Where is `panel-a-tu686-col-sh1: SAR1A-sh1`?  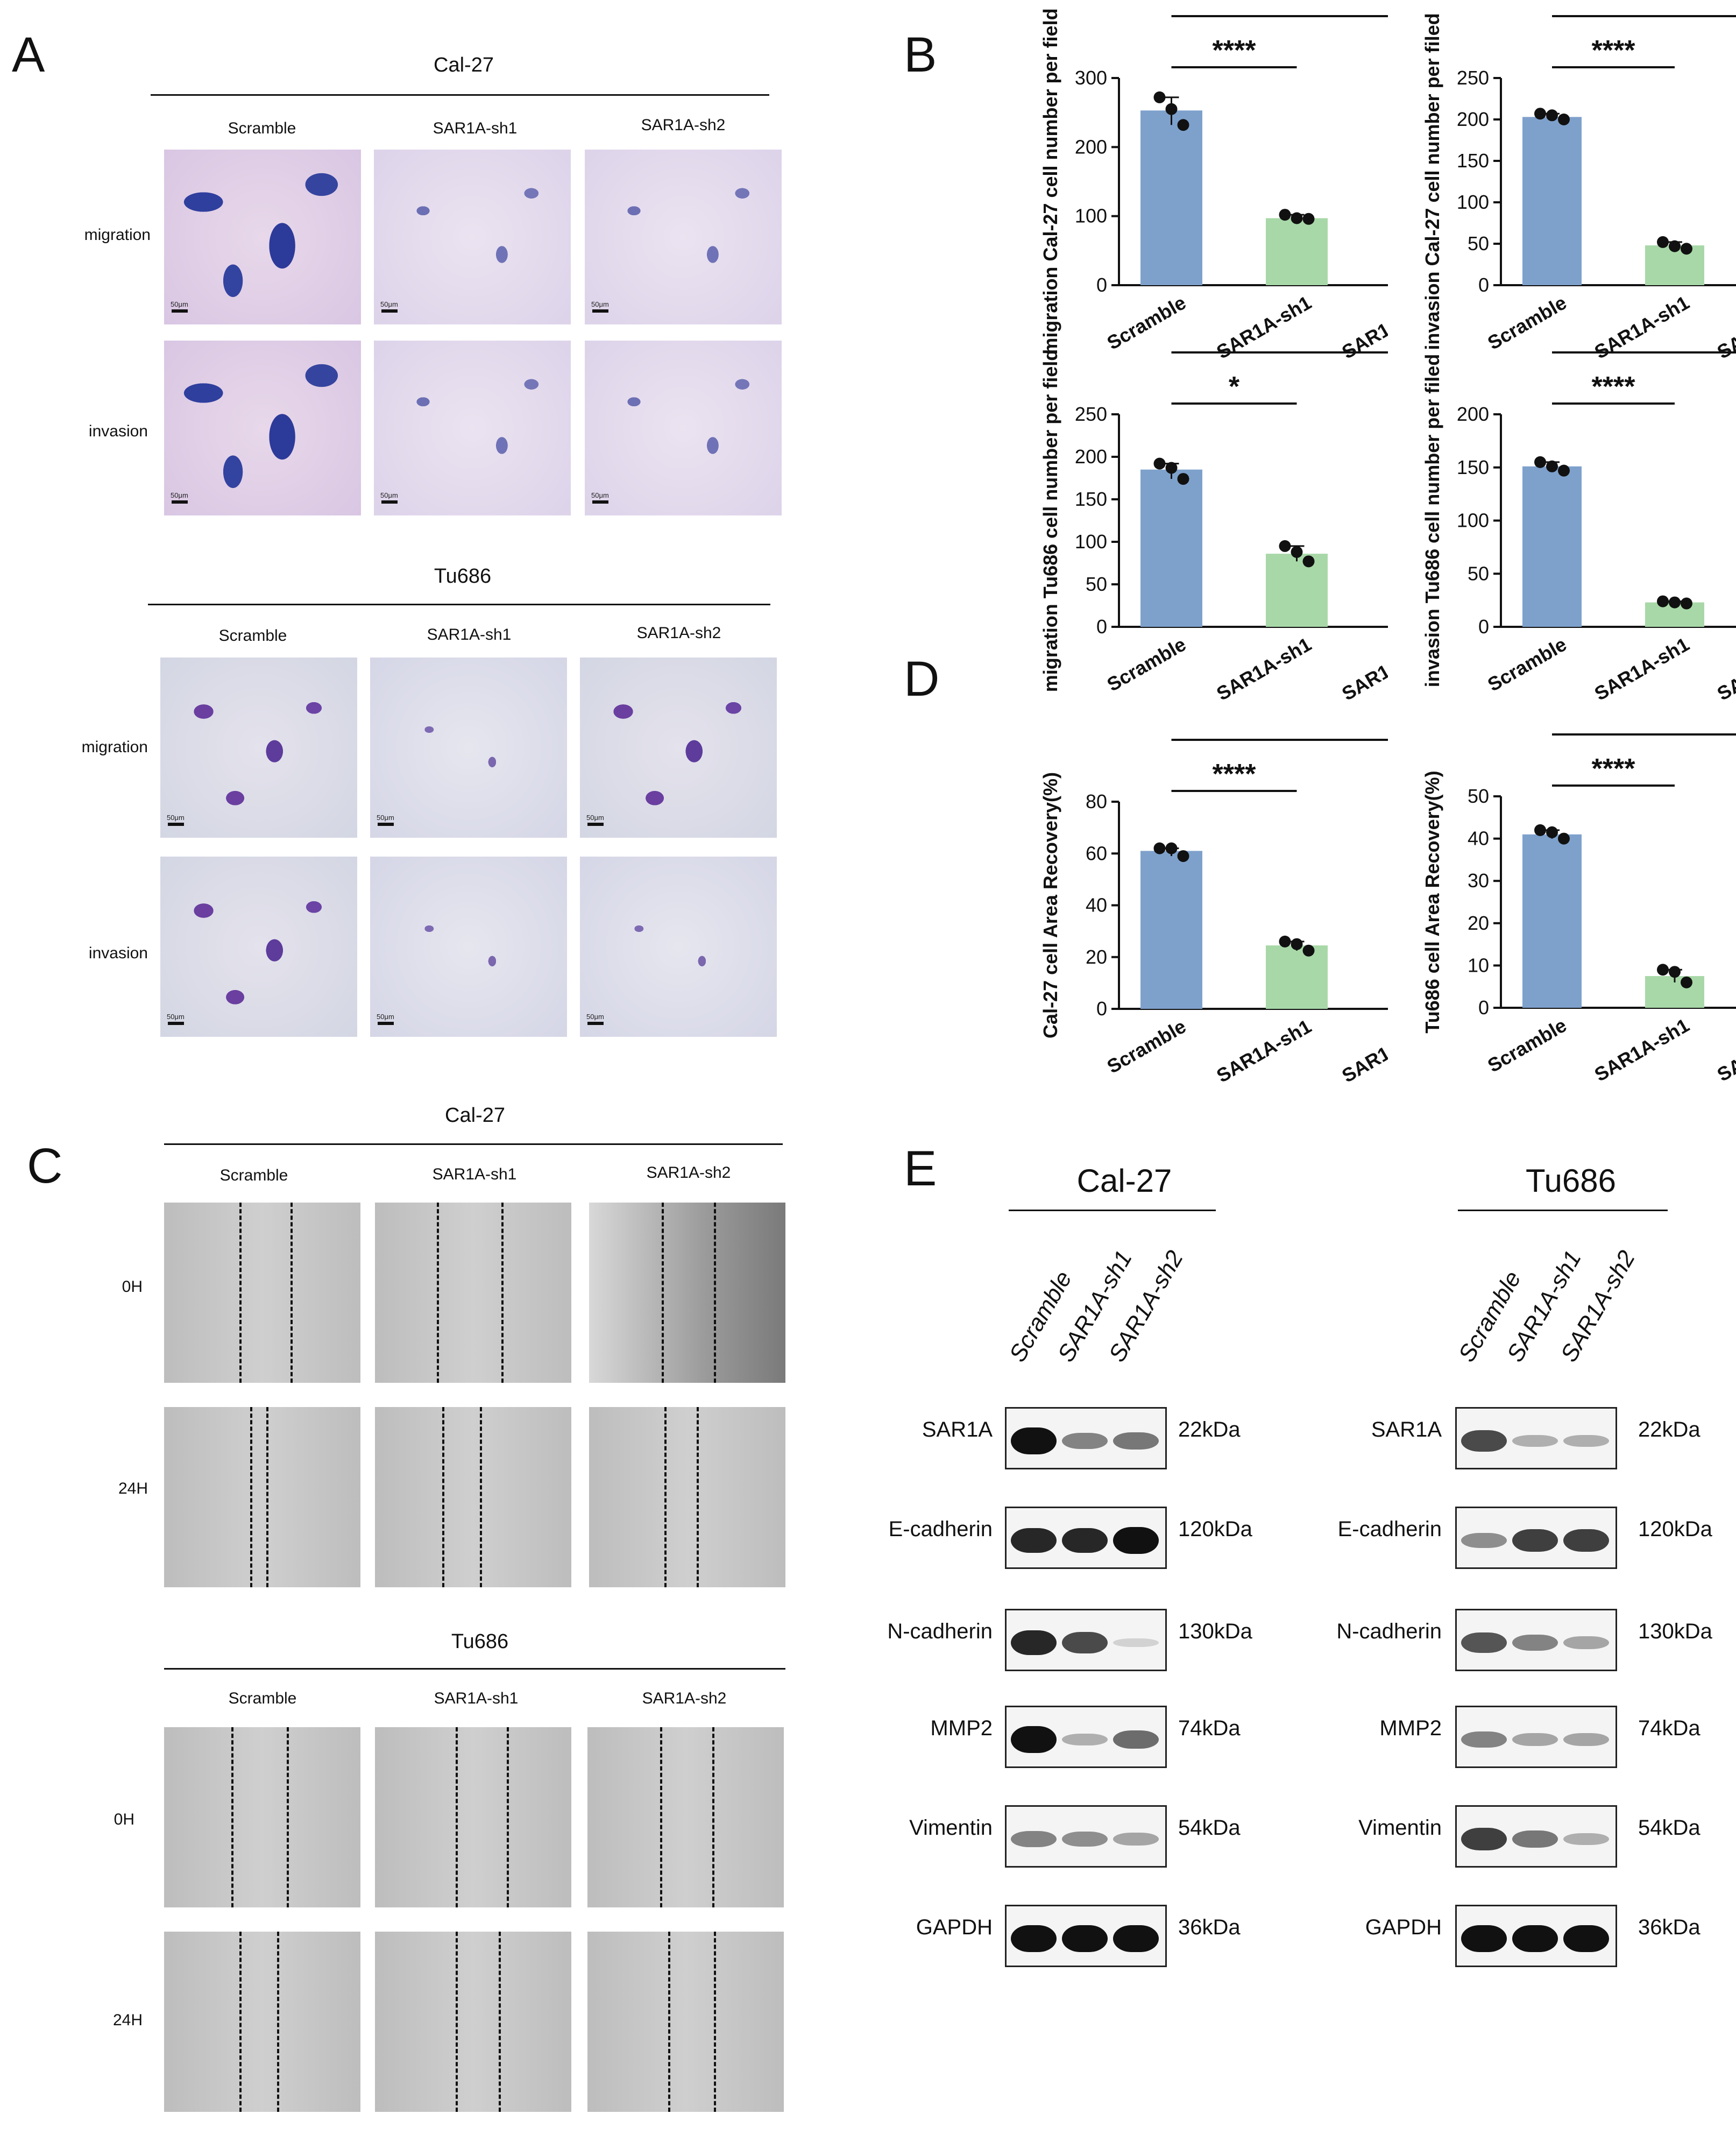
panel-a-tu686-col-sh1: SAR1A-sh1 is located at coordinates (469, 635).